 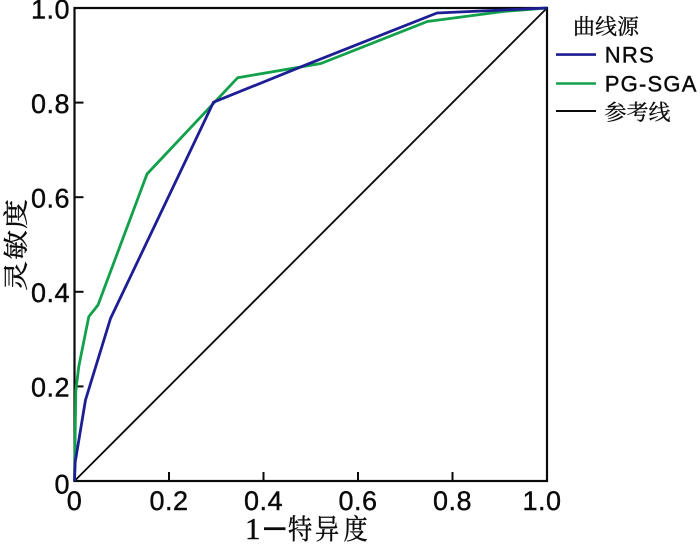 What do you see at coordinates (630, 54) in the screenshot?
I see `svg-text: NRS` at bounding box center [630, 54].